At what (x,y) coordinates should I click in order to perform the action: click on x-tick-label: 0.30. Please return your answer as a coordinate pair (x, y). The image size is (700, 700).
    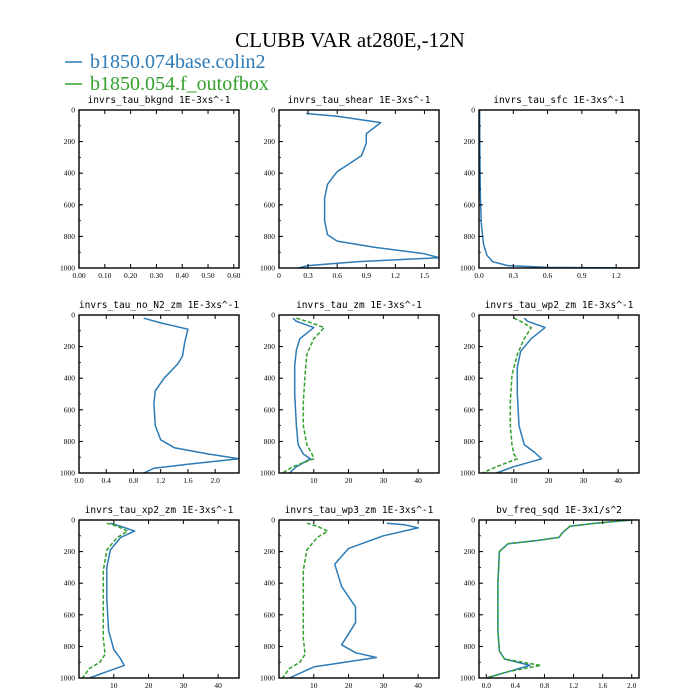
    Looking at the image, I should click on (156, 275).